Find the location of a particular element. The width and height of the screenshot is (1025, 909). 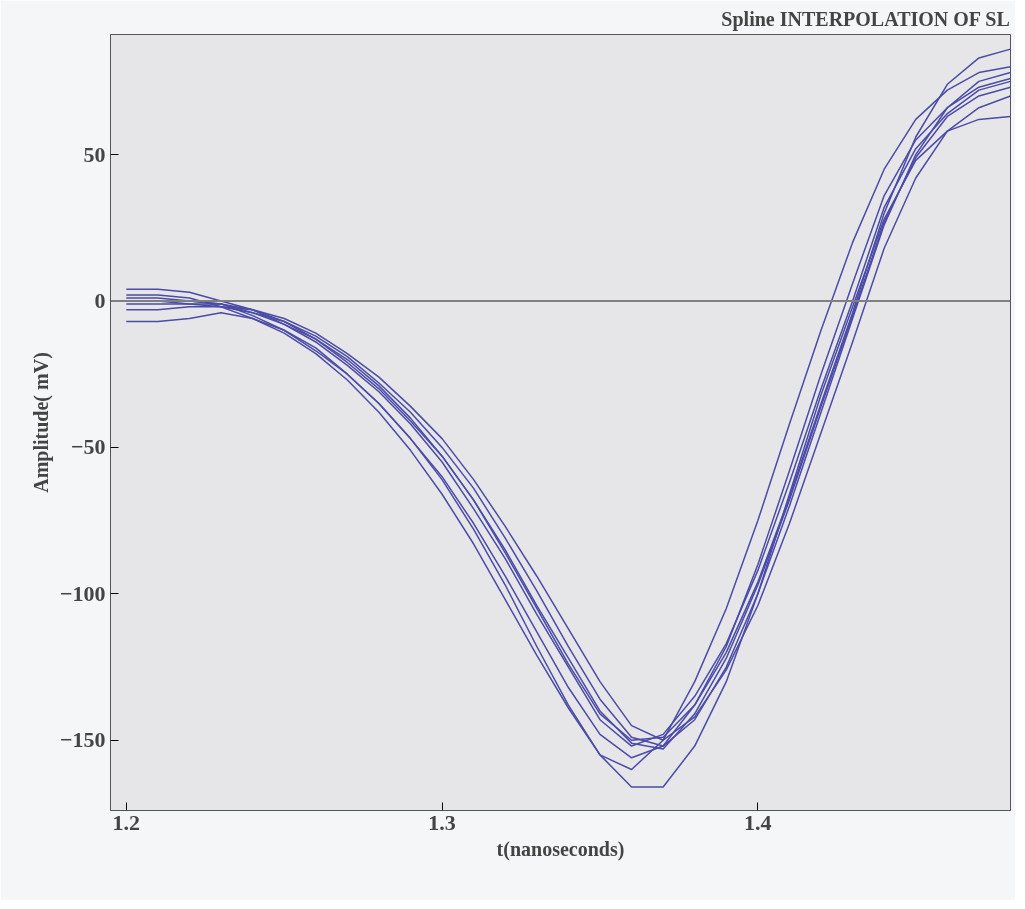

y-tick-label: 50 is located at coordinates (94, 154).